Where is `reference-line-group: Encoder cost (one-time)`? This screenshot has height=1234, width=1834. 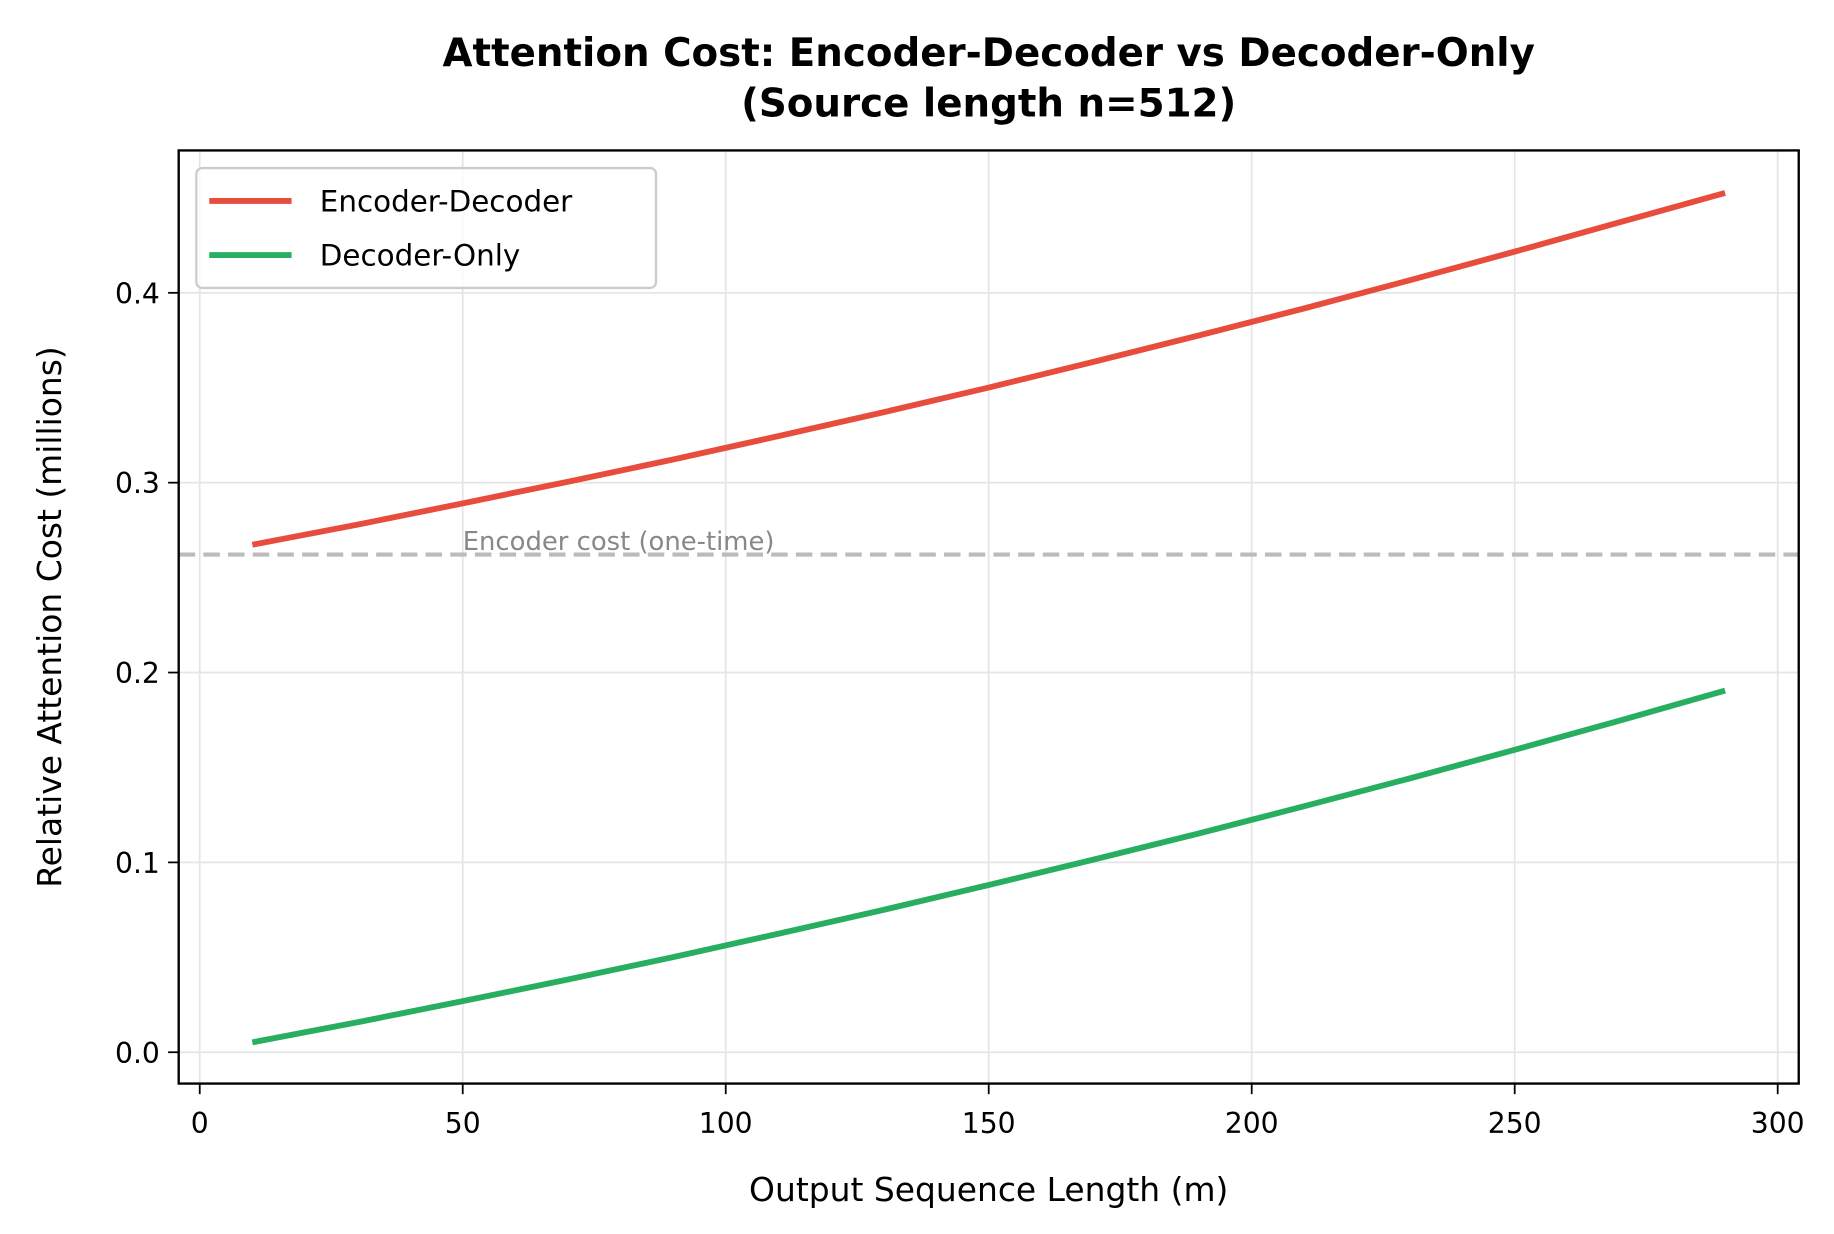
reference-line-group: Encoder cost (one-time) is located at coordinates (988, 542).